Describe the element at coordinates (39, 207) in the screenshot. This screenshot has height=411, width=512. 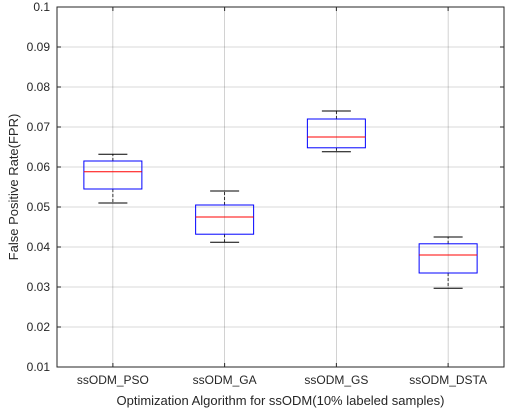
I see `y-tick-label: 0.05` at that location.